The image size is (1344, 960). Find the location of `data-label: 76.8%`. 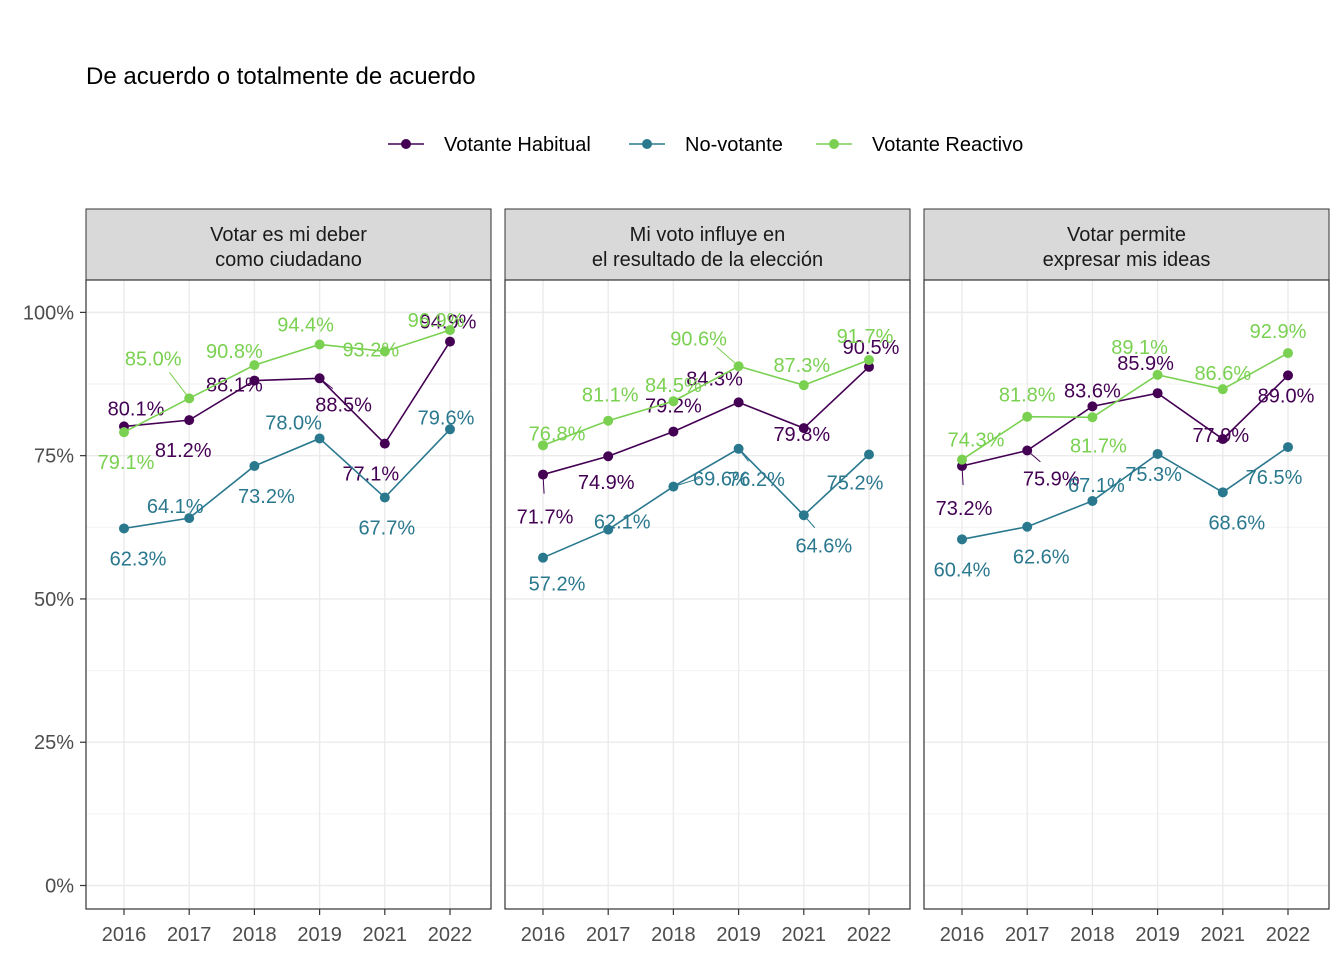

data-label: 76.8% is located at coordinates (557, 434).